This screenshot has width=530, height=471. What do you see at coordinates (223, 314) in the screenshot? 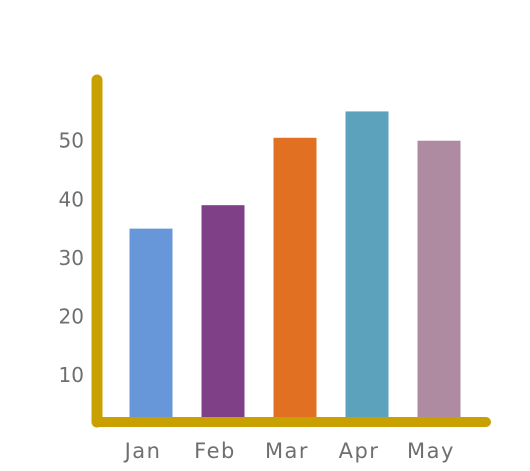
I see `bar-feb` at bounding box center [223, 314].